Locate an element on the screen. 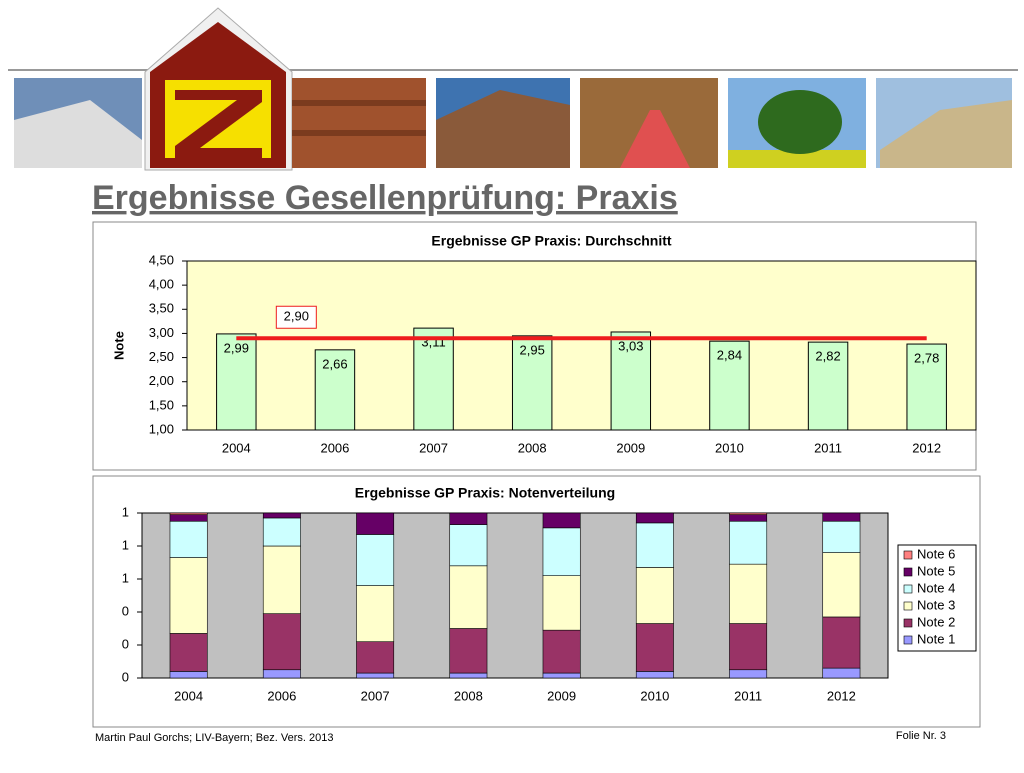  chart-title: Ergebnisse GP Praxis: Notenverteilung is located at coordinates (485, 493).